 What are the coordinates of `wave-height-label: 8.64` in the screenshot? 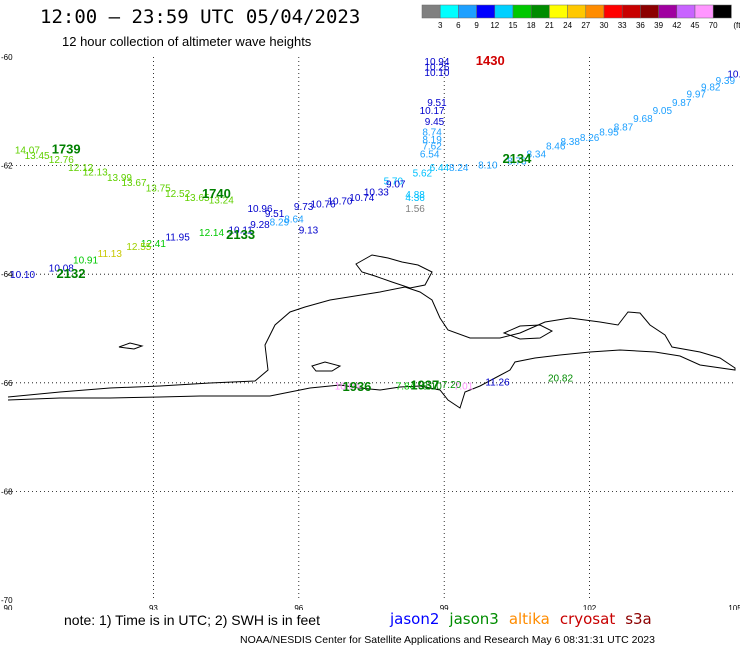 It's located at (294, 220).